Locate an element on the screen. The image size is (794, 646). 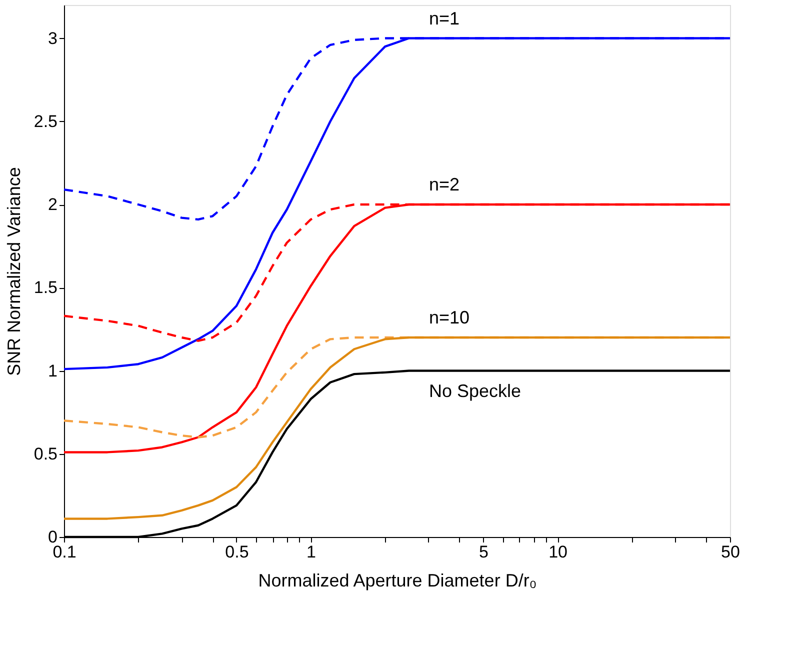
series-label: n=1 is located at coordinates (444, 18).